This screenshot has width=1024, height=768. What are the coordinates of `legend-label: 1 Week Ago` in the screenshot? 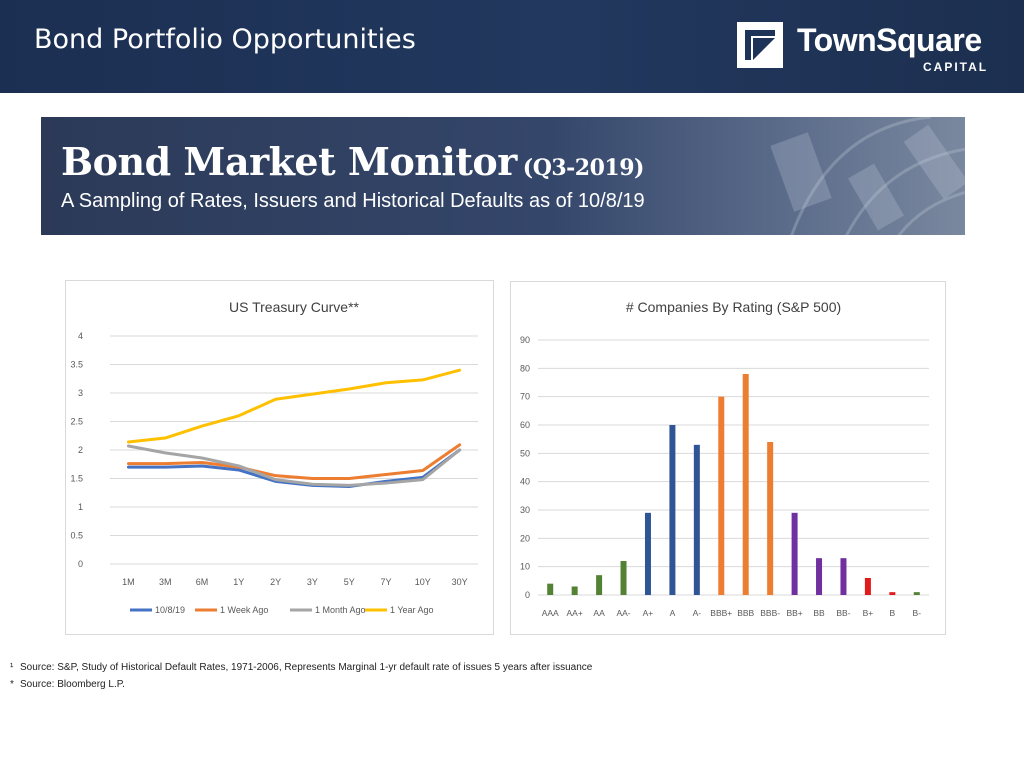 It's located at (244, 610).